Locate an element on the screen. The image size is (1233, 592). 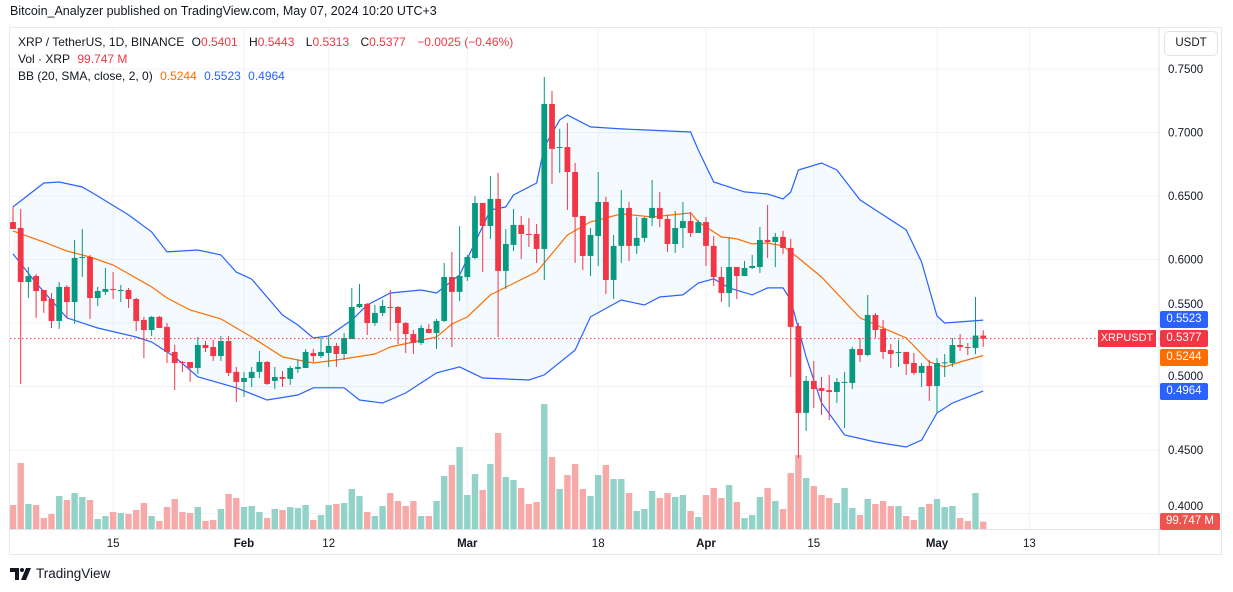
legend-symbol: XRP / TetherUS, 1D, BINANCE is located at coordinates (101, 42).